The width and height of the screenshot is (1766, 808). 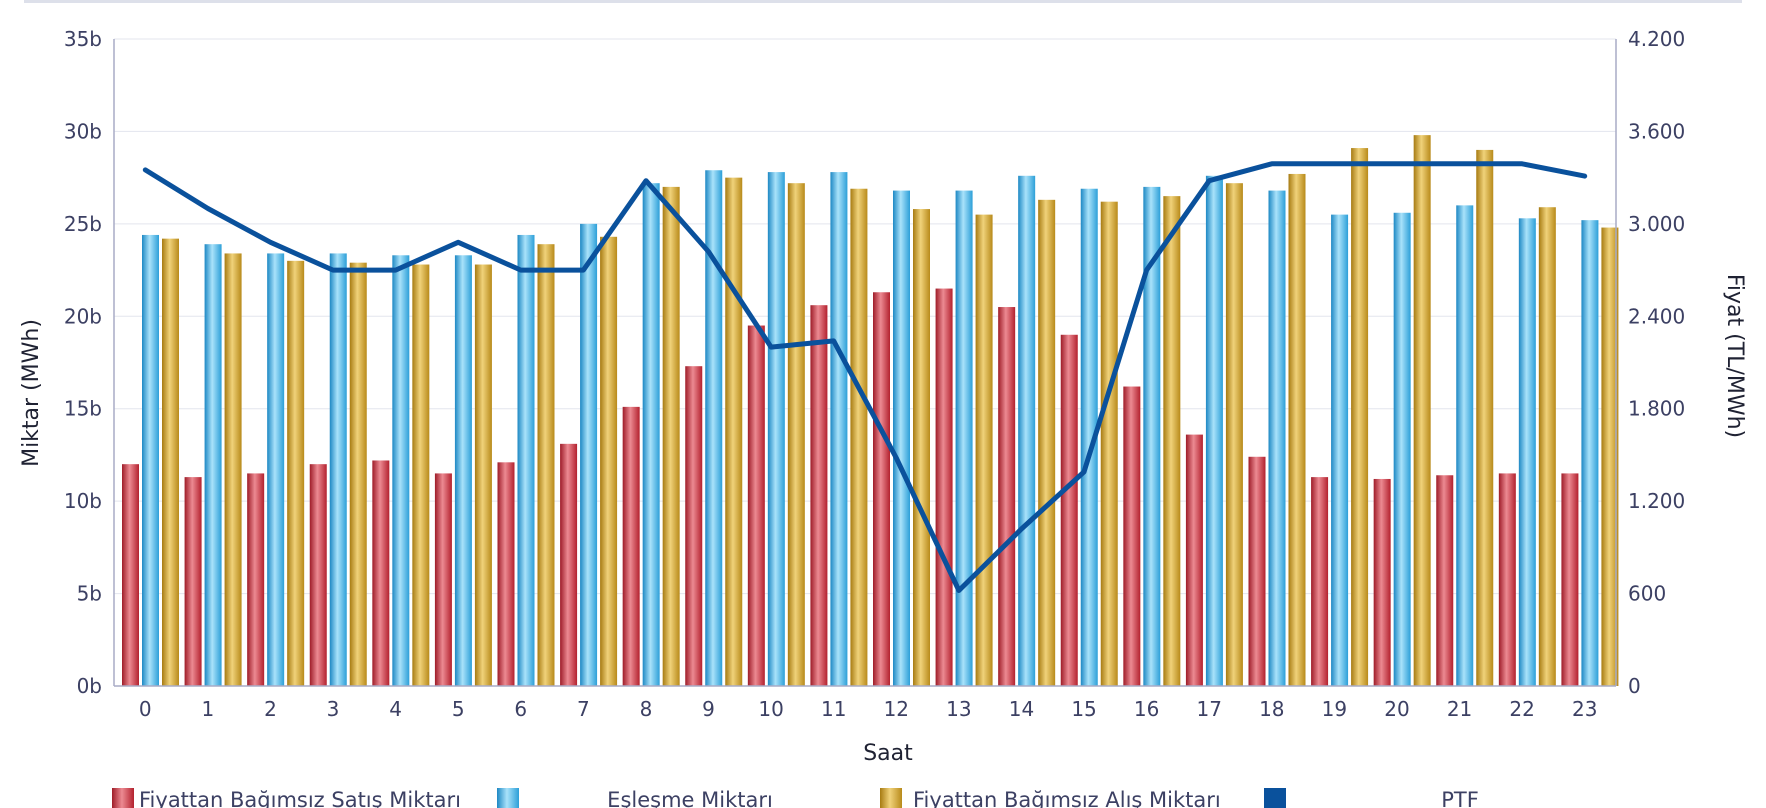 What do you see at coordinates (1584, 709) in the screenshot?
I see `x-tick-label: 23` at bounding box center [1584, 709].